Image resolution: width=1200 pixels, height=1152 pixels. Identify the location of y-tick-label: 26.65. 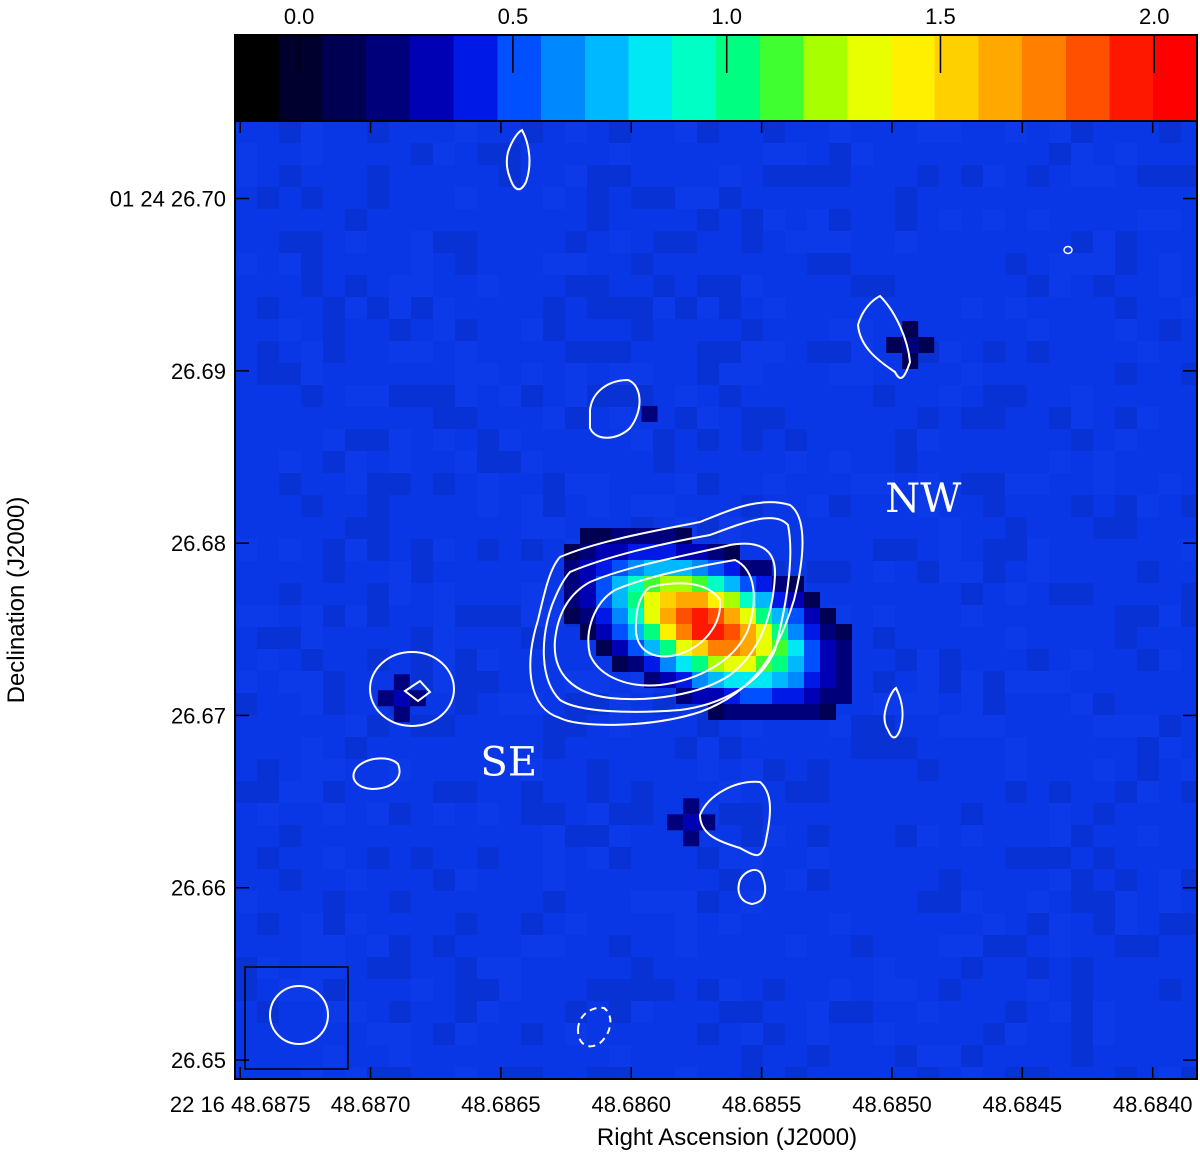
(198, 1060).